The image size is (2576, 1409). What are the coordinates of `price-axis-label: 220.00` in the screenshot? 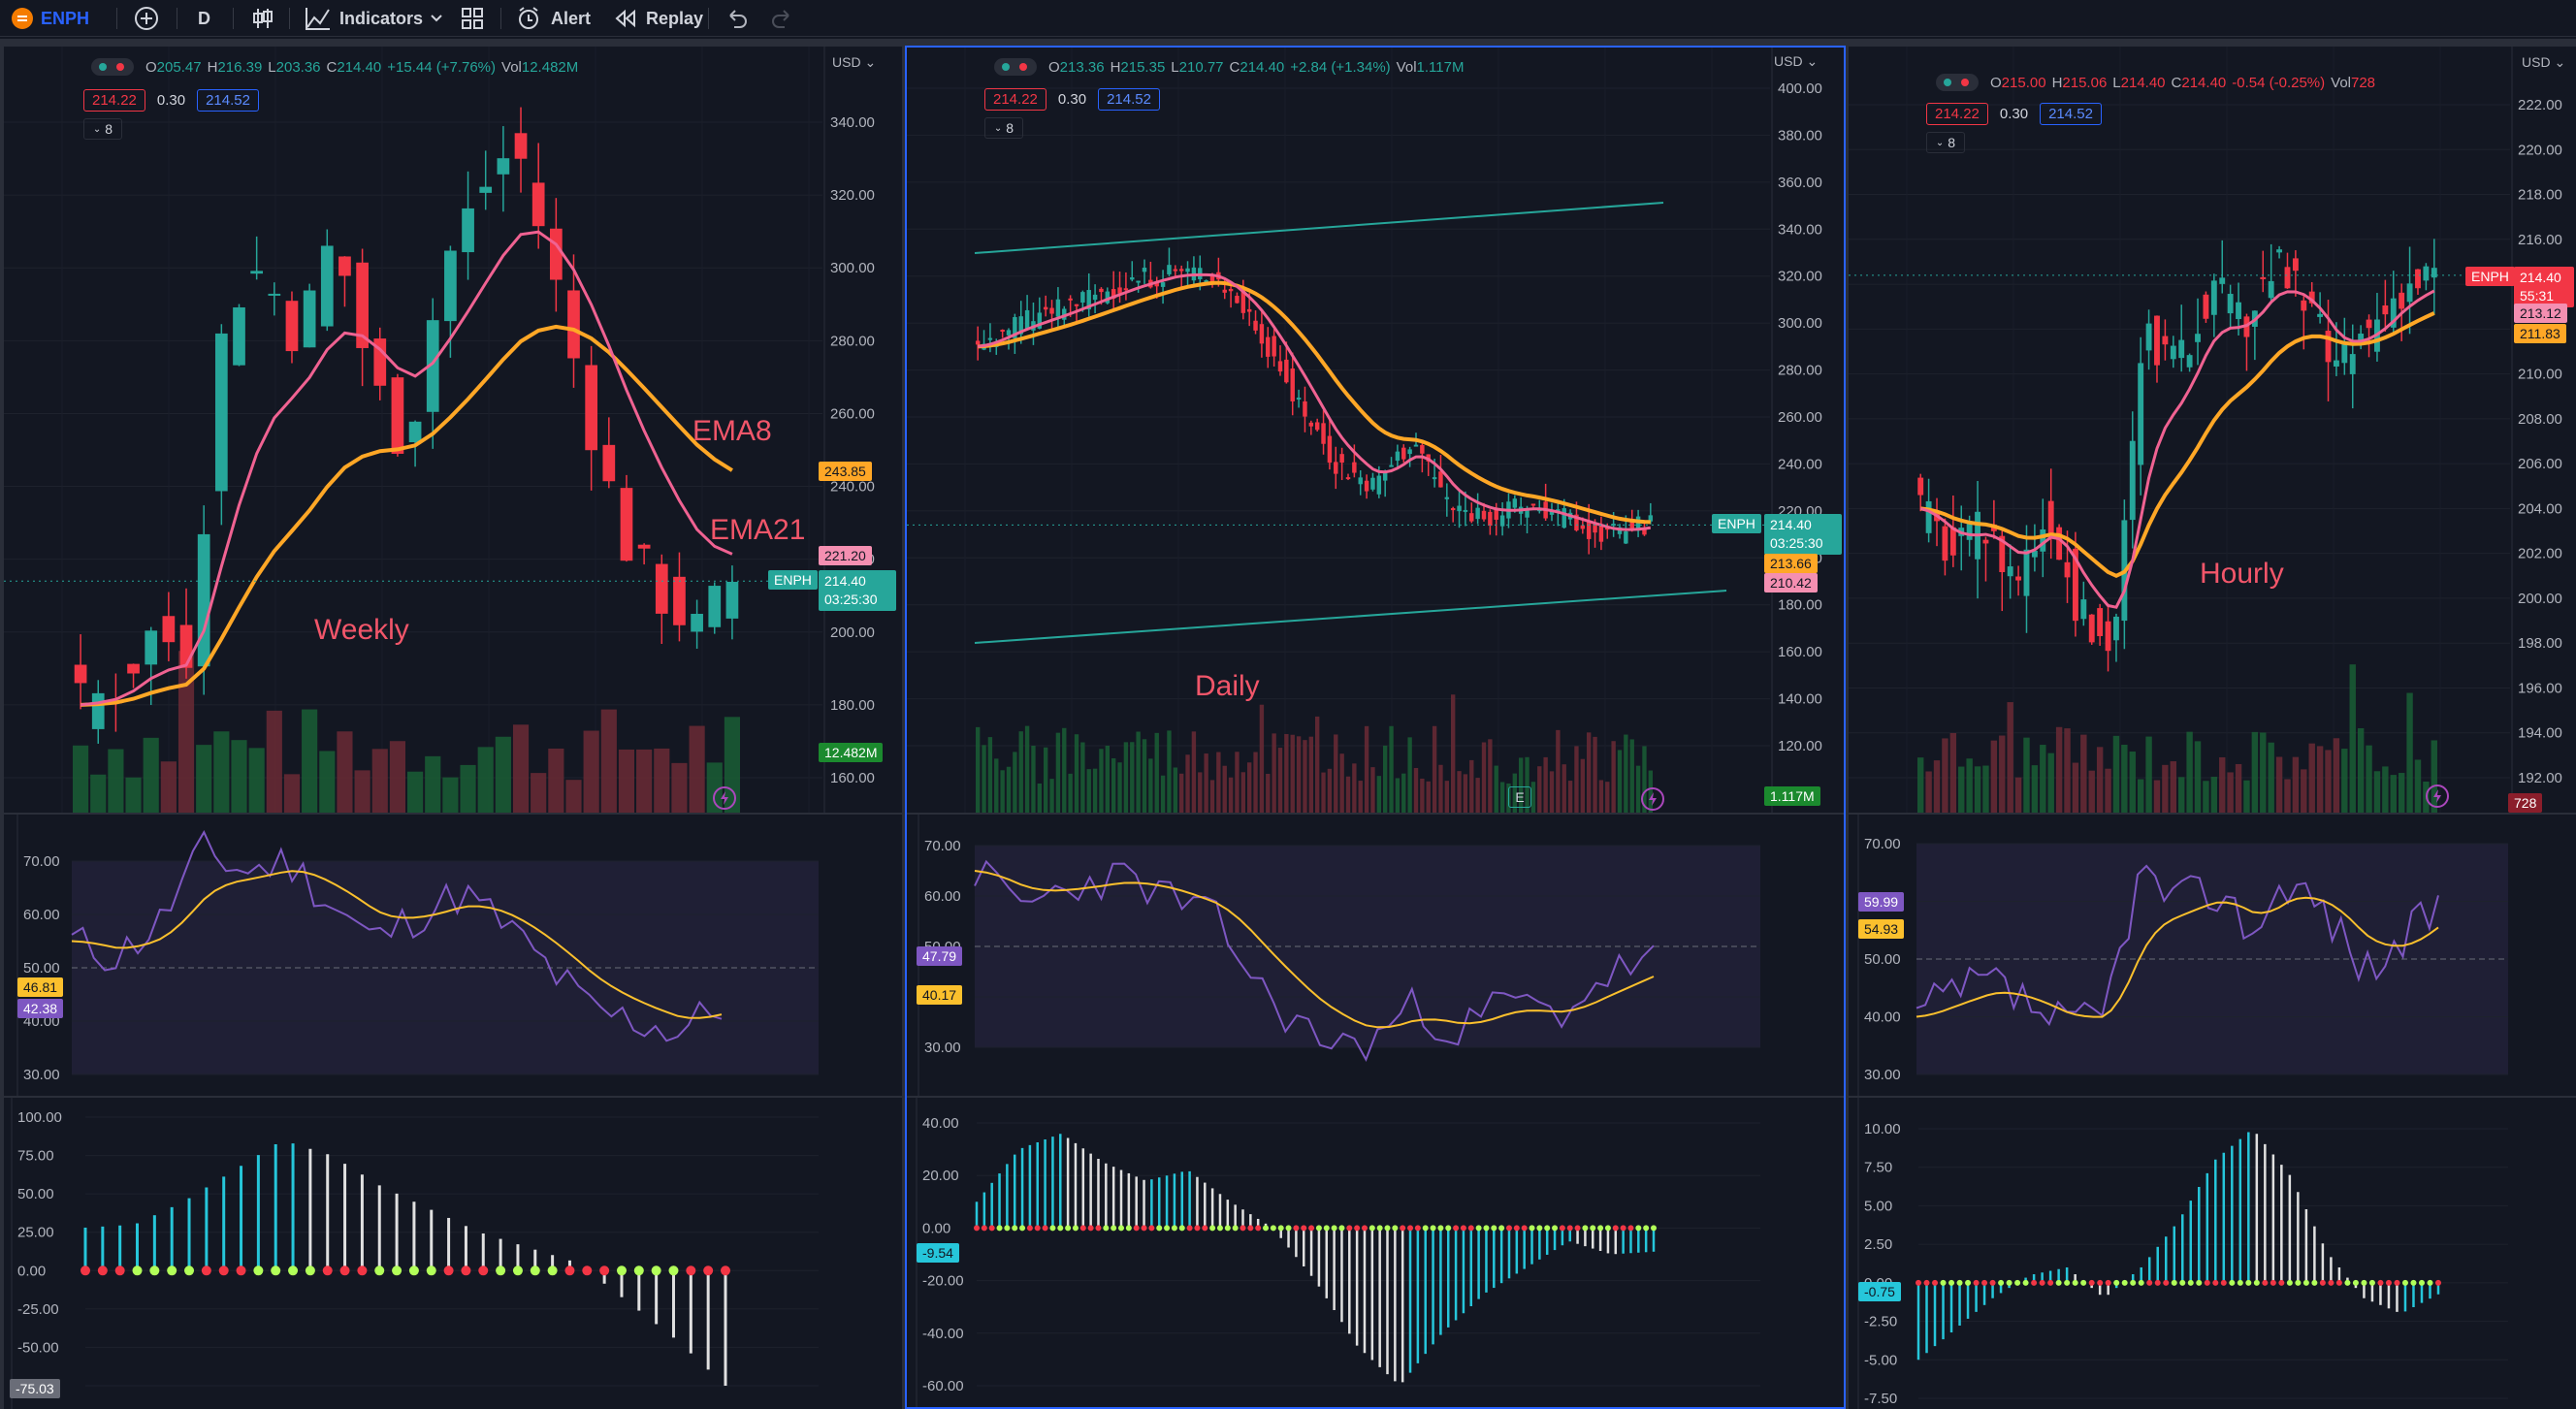 It's located at (2540, 150).